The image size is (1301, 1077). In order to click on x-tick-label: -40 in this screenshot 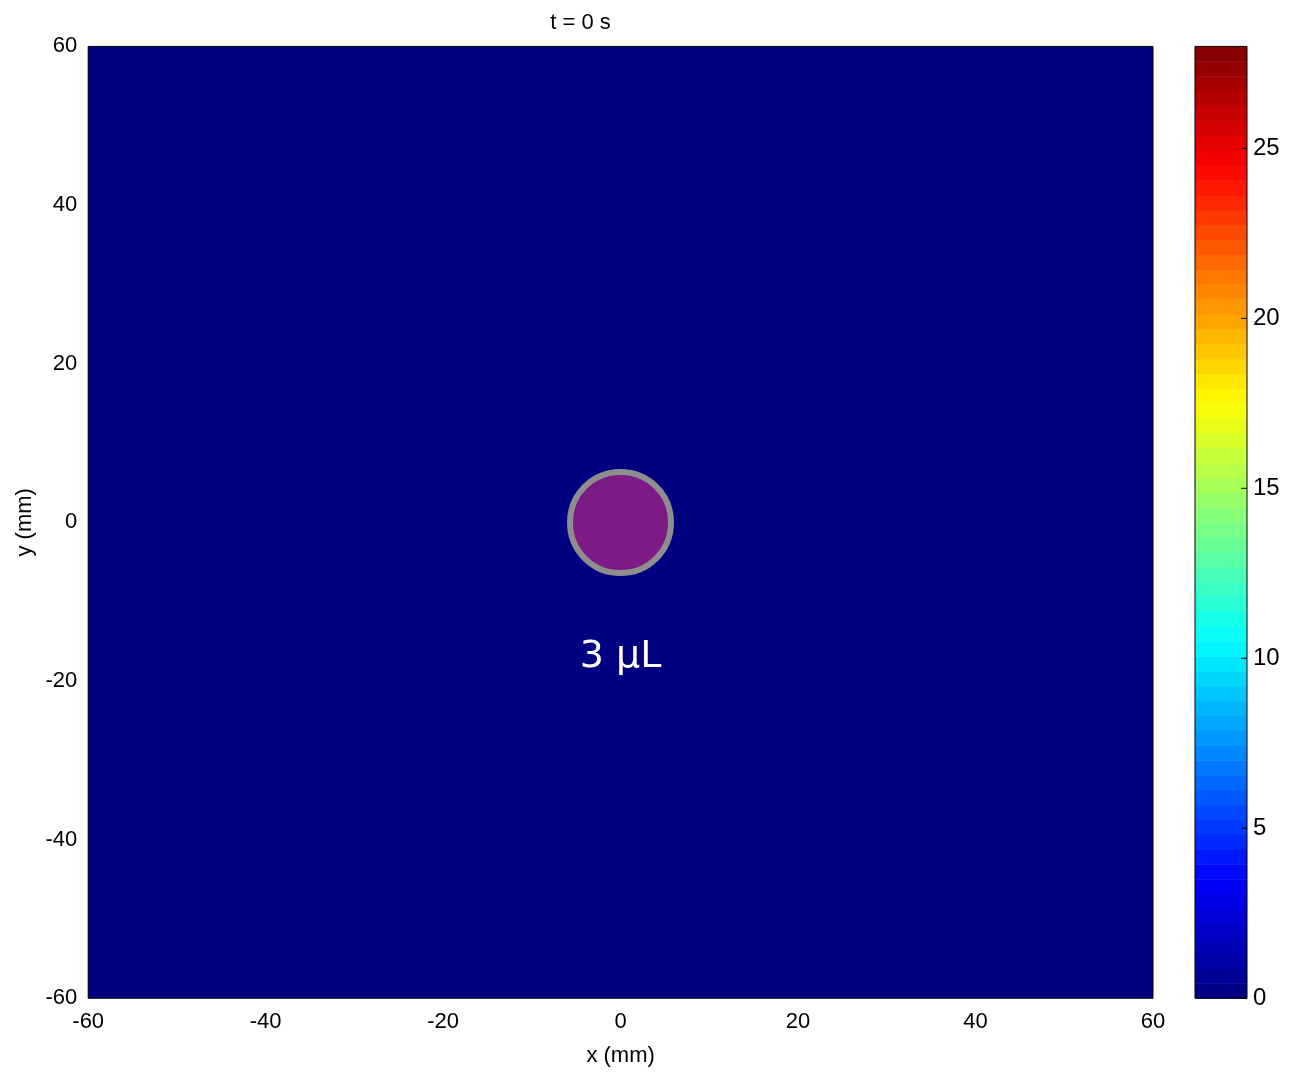, I will do `click(265, 1021)`.